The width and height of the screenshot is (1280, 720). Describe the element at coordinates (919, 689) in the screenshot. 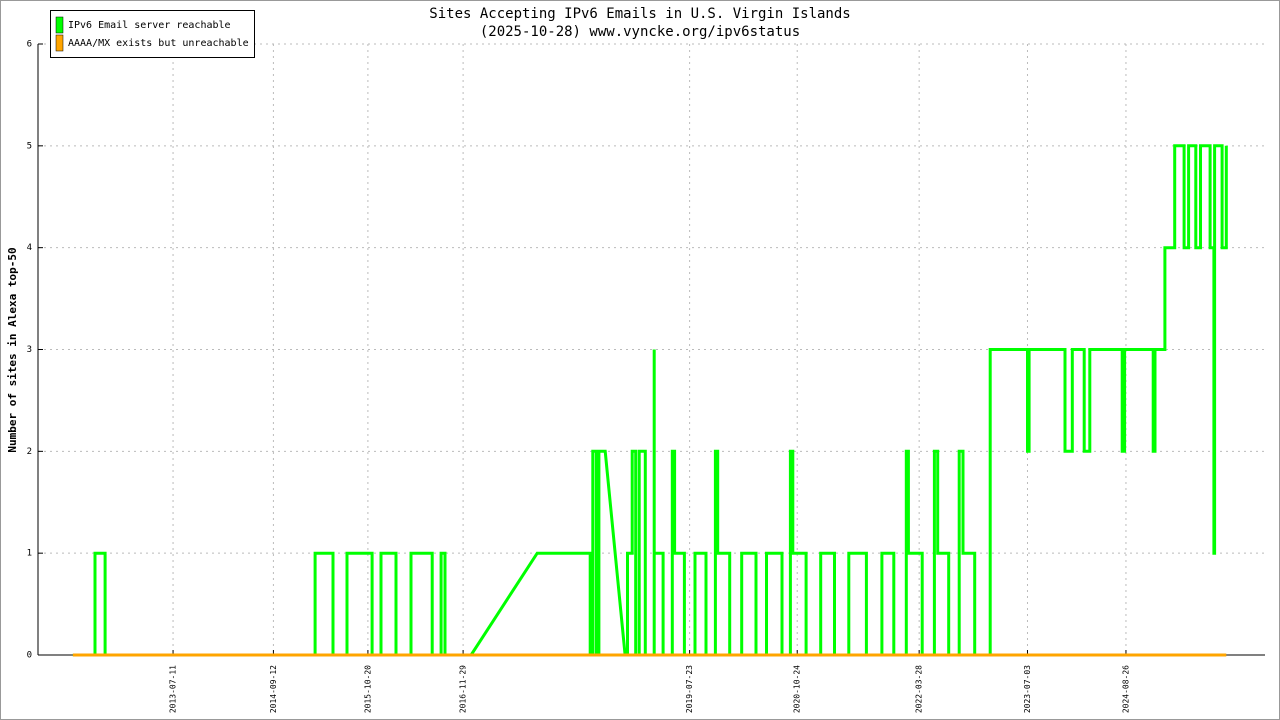

I see `x-tick-label: 2022-03-28` at that location.